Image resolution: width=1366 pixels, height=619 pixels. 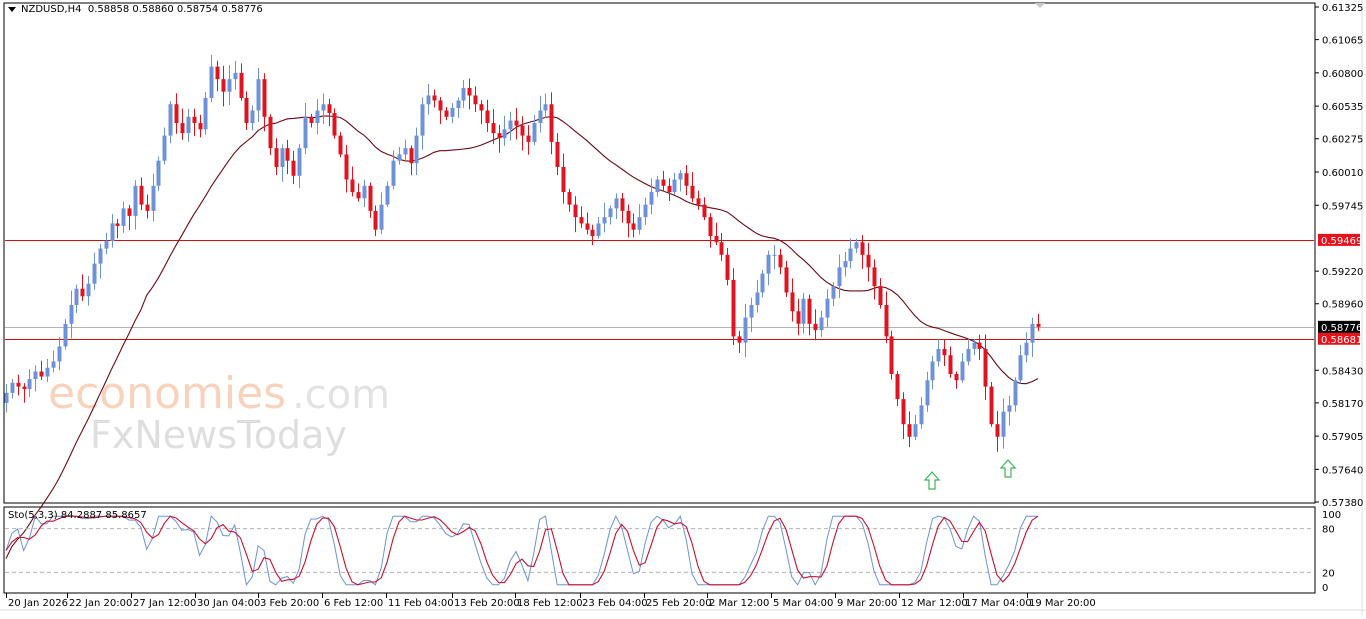 What do you see at coordinates (998, 603) in the screenshot?
I see `time-tick-label: 17 Mar 04:00` at bounding box center [998, 603].